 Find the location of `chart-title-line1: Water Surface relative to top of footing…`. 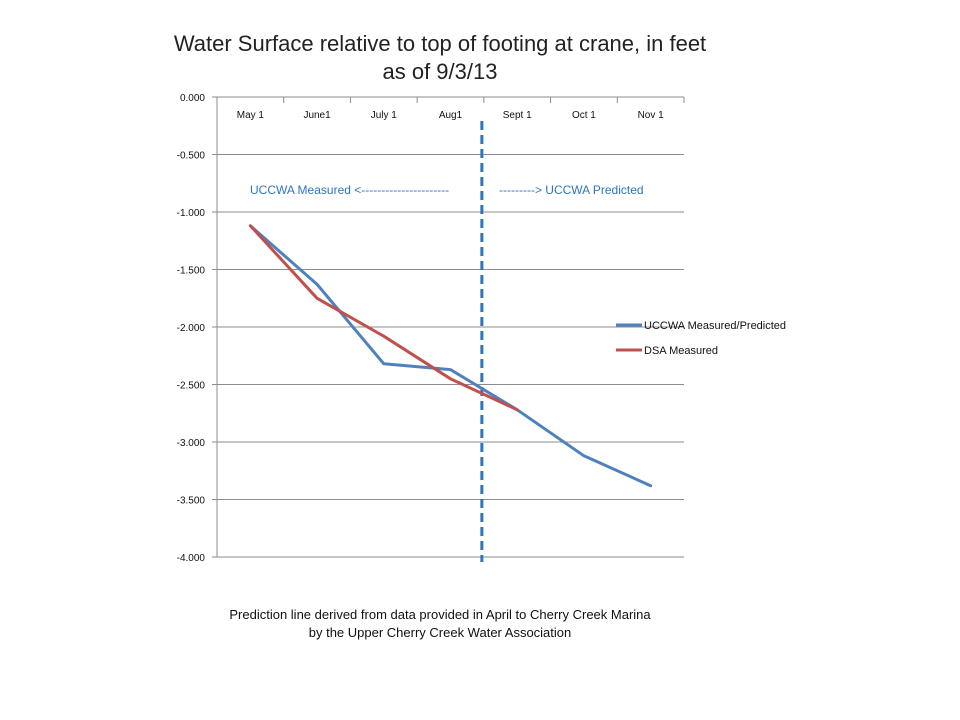

chart-title-line1: Water Surface relative to top of footing… is located at coordinates (440, 43).